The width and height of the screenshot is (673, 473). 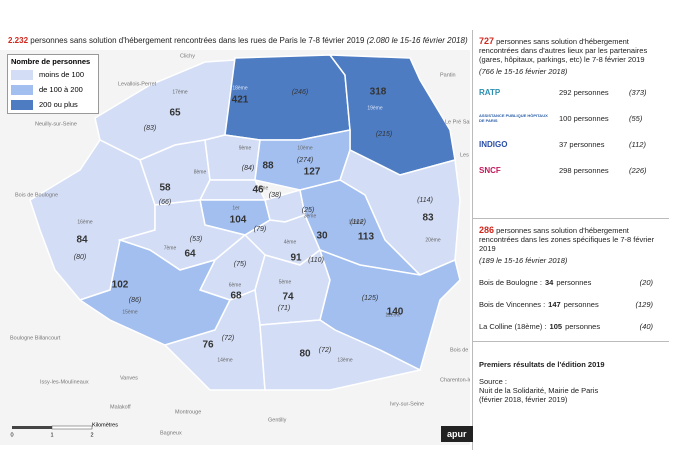 What do you see at coordinates (512, 304) in the screenshot?
I see `zone-name: Bois de Vincennes :` at bounding box center [512, 304].